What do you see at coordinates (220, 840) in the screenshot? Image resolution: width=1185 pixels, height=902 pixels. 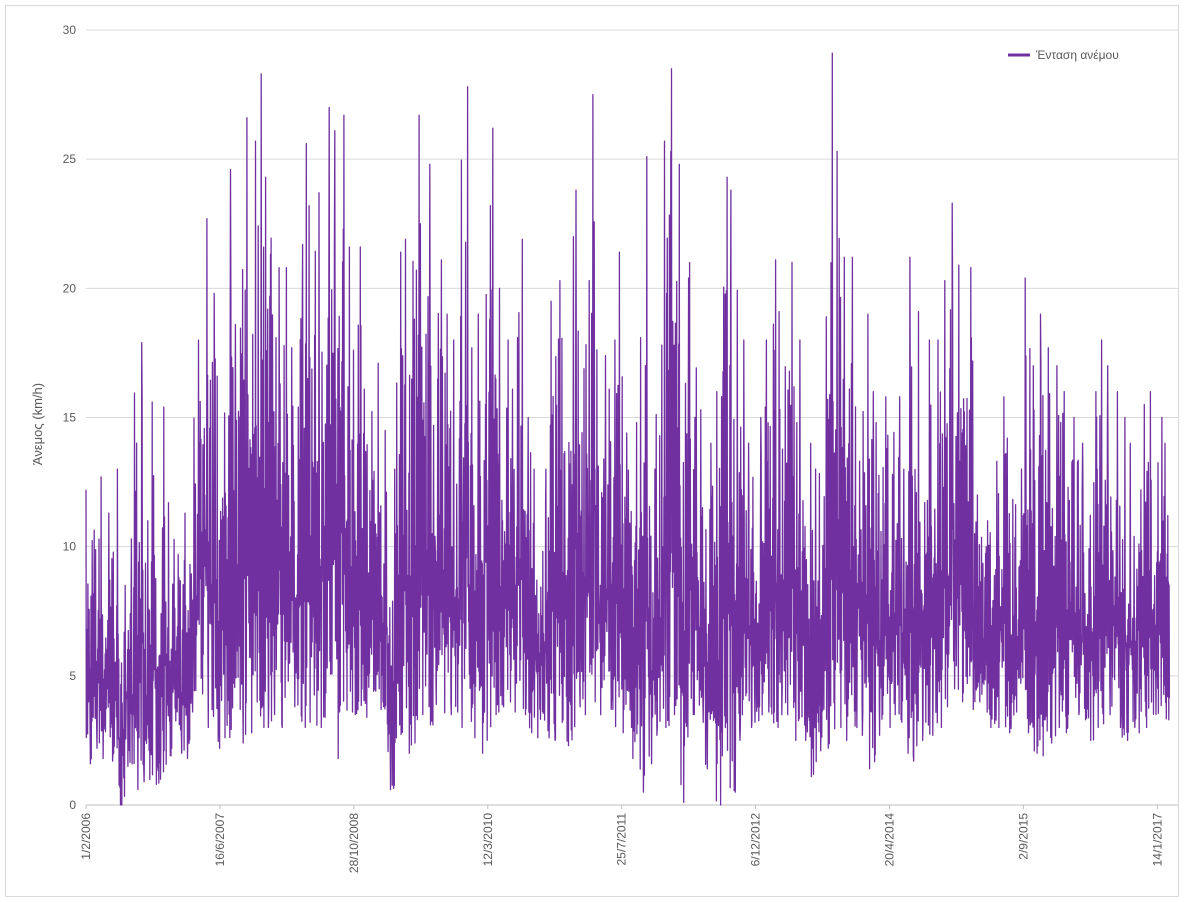 I see `x-tick-label: 16/6/2007` at bounding box center [220, 840].